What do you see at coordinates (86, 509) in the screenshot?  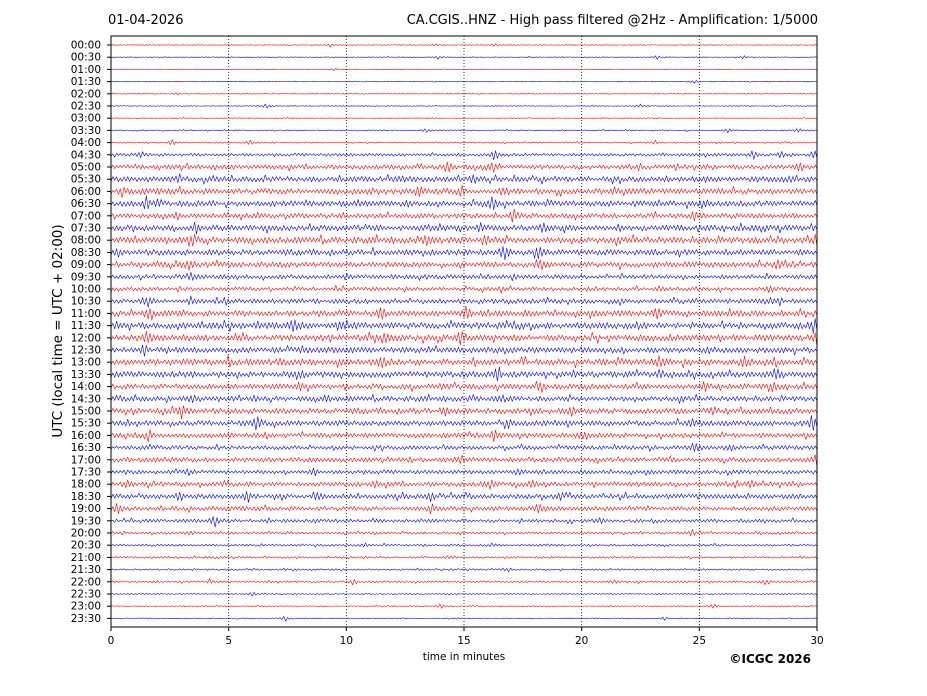 I see `row-label: 19:00` at bounding box center [86, 509].